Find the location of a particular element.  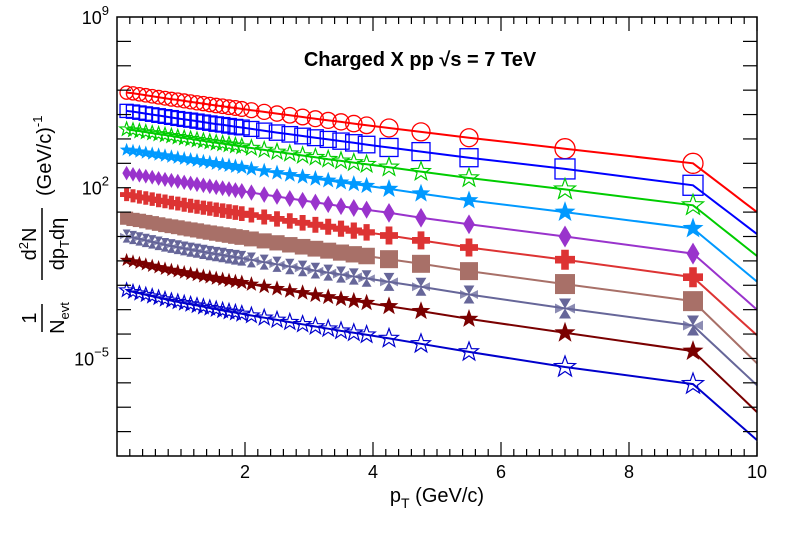

y-tick-label: 10⁹ is located at coordinates (95, 15).